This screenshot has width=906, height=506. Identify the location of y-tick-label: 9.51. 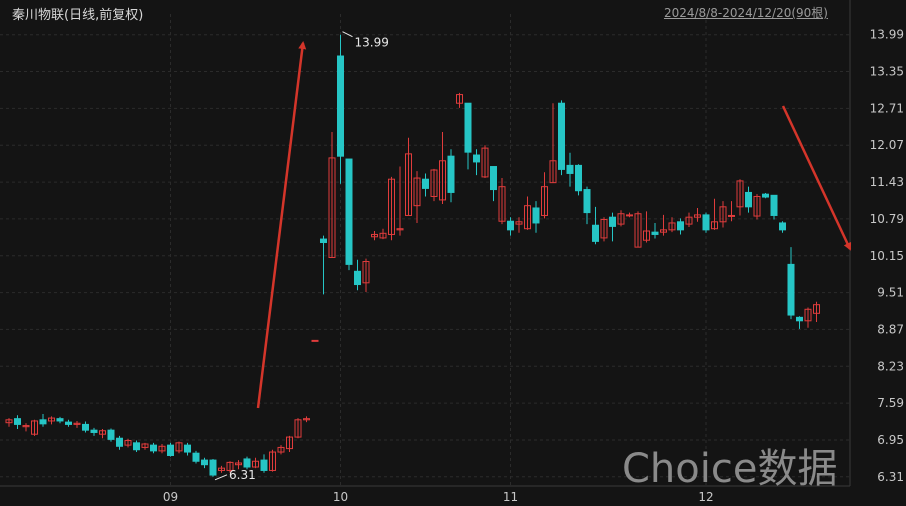
(890, 293).